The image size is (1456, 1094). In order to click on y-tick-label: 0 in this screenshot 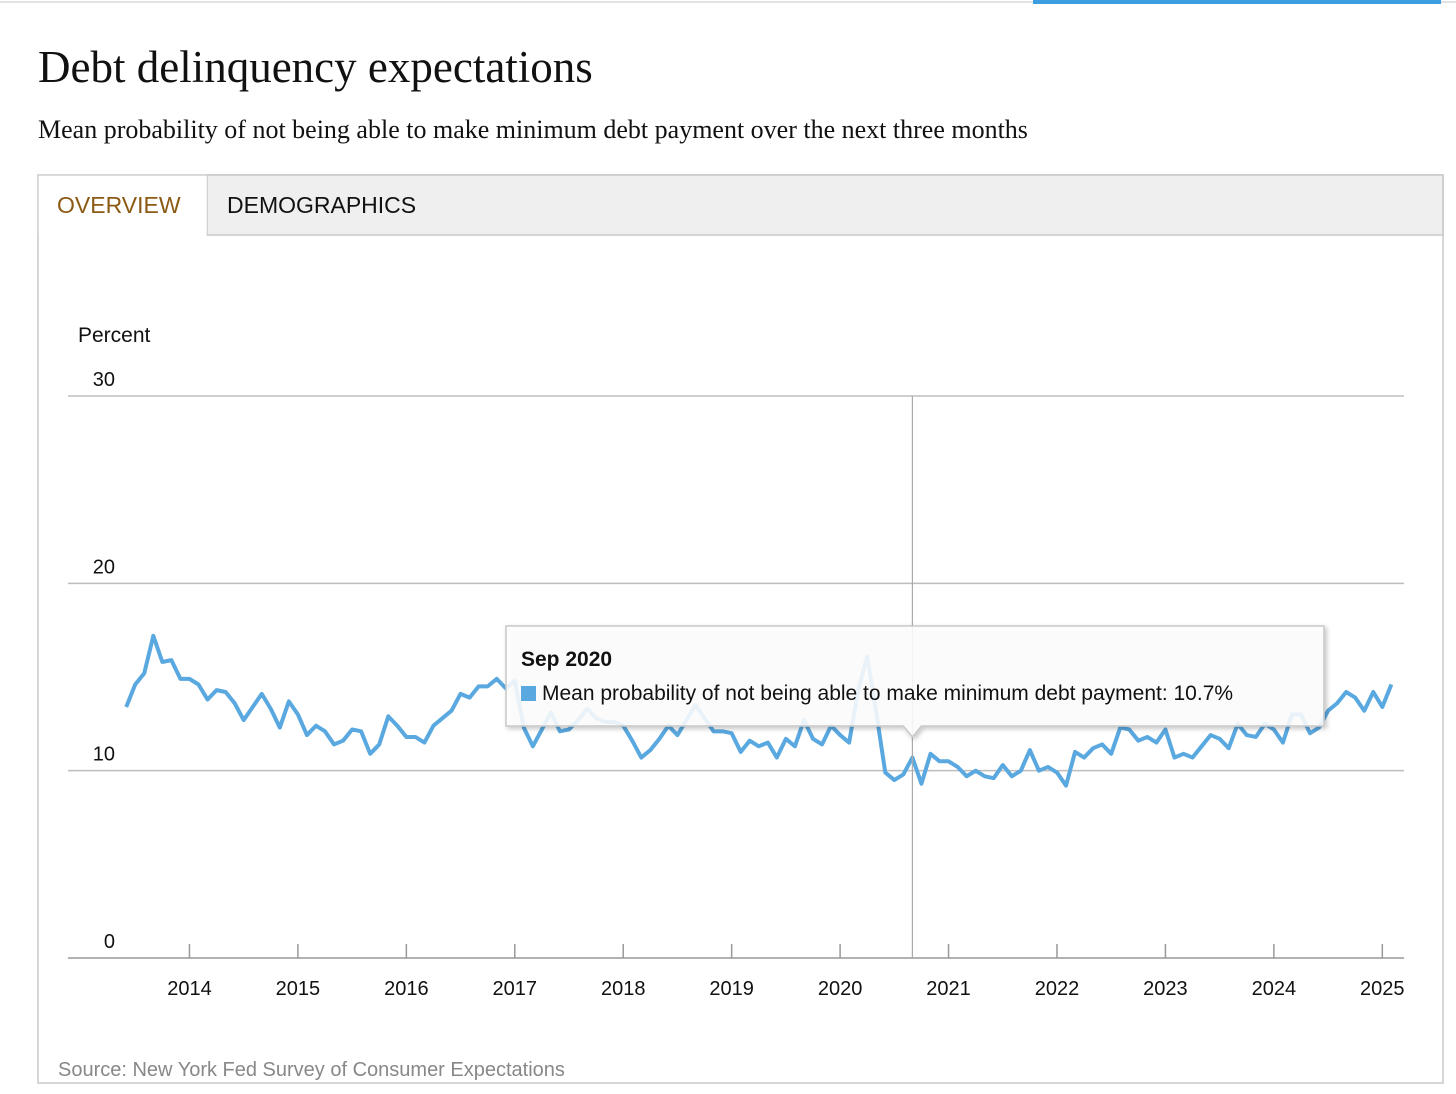, I will do `click(109, 942)`.